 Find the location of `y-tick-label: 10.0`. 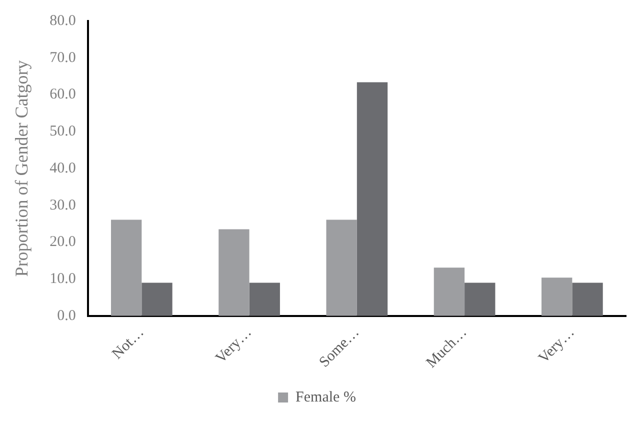

y-tick-label: 10.0 is located at coordinates (63, 278).